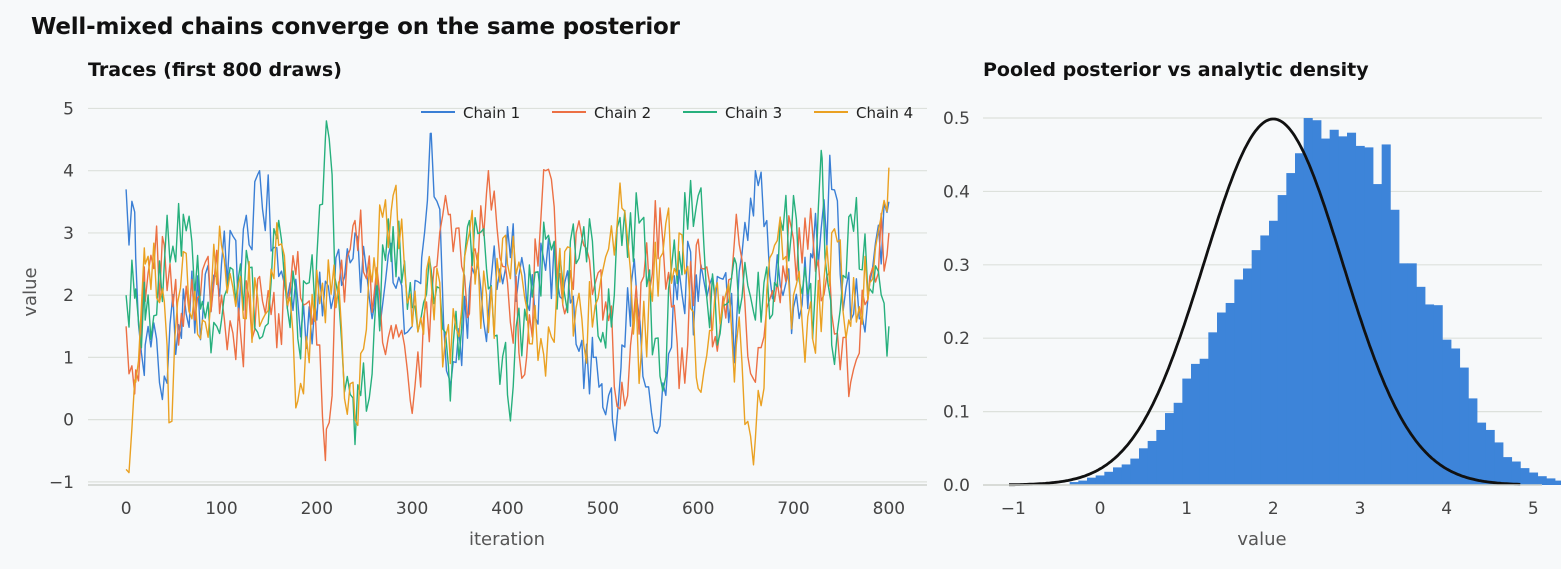  I want to click on posterior-x-tick-label: 1, so click(1186, 509).